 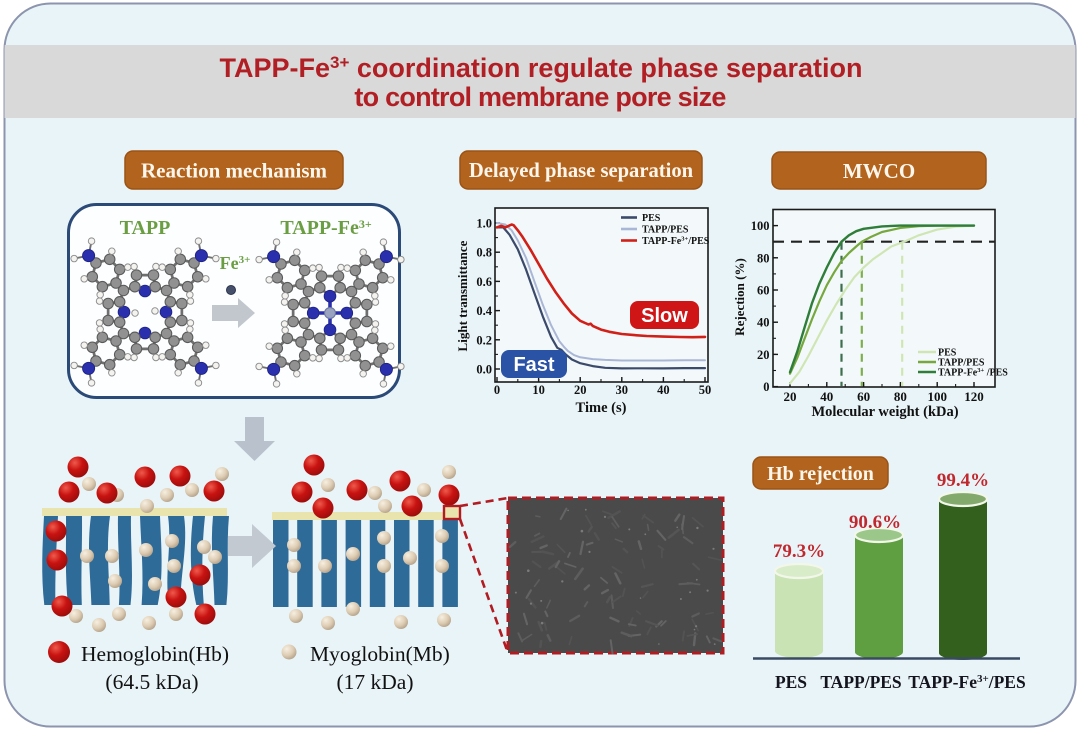 I want to click on svg-text: TAPP-Fe3+ /PES, so click(x=973, y=373).